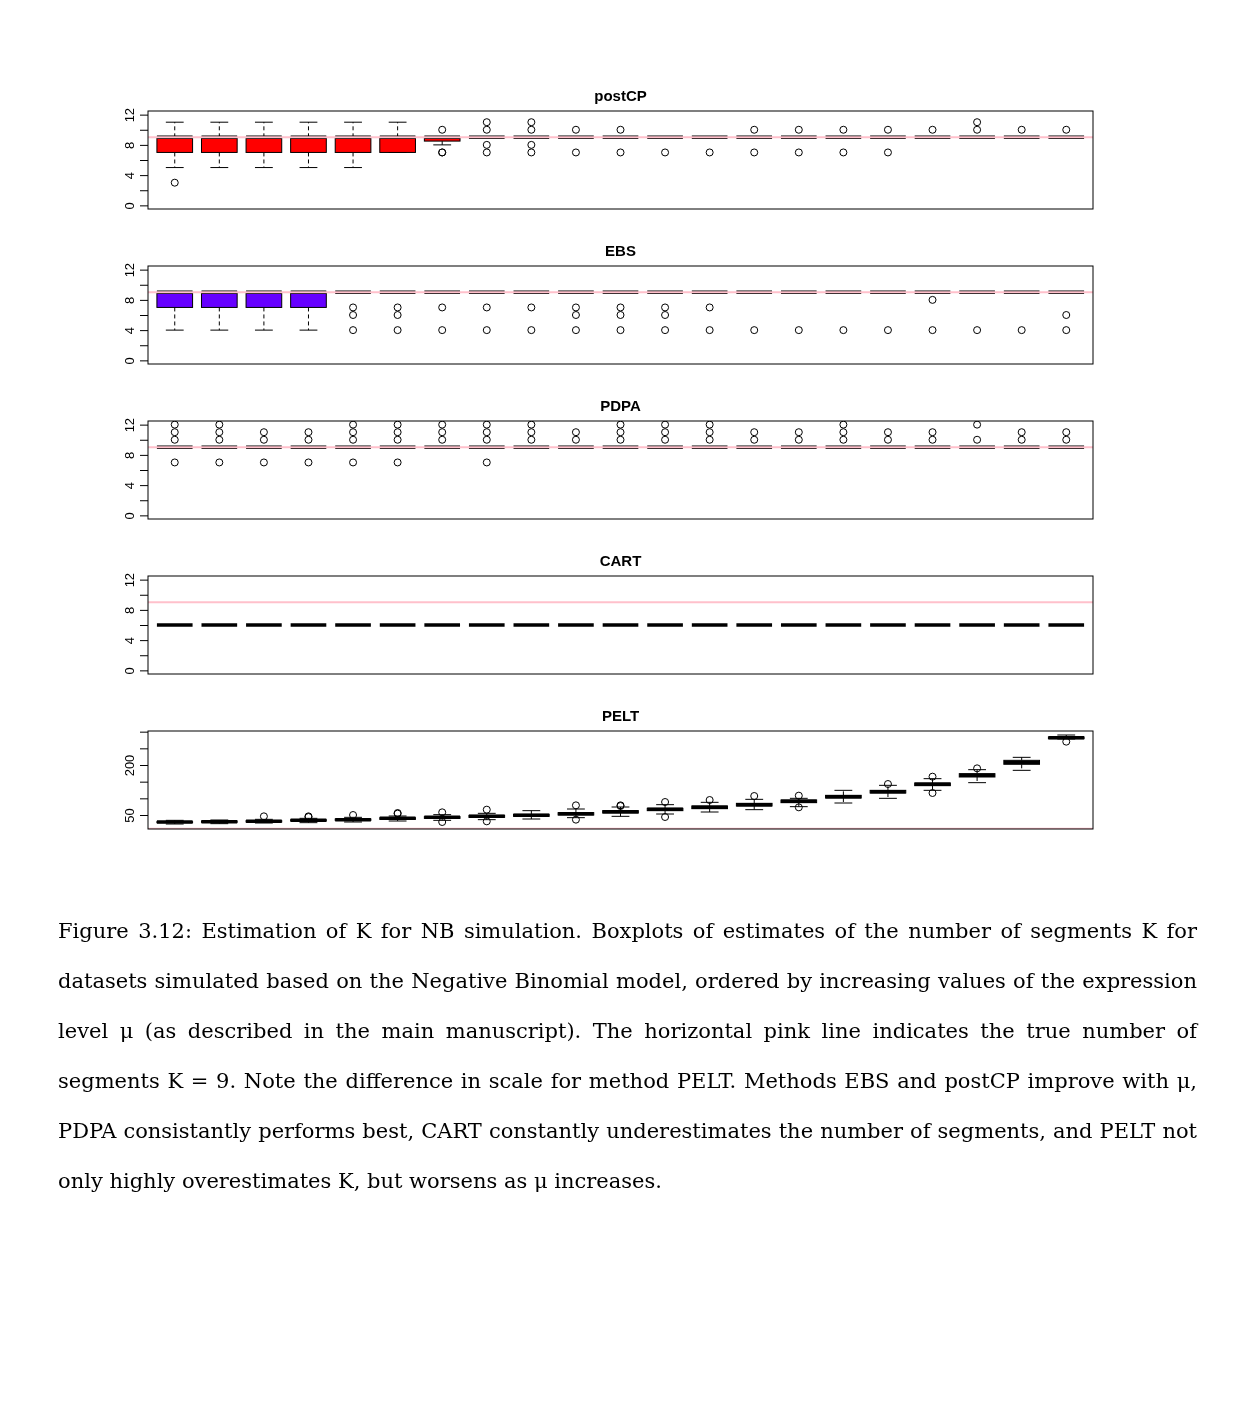  What do you see at coordinates (620, 405) in the screenshot?
I see `chart-title: PDPA` at bounding box center [620, 405].